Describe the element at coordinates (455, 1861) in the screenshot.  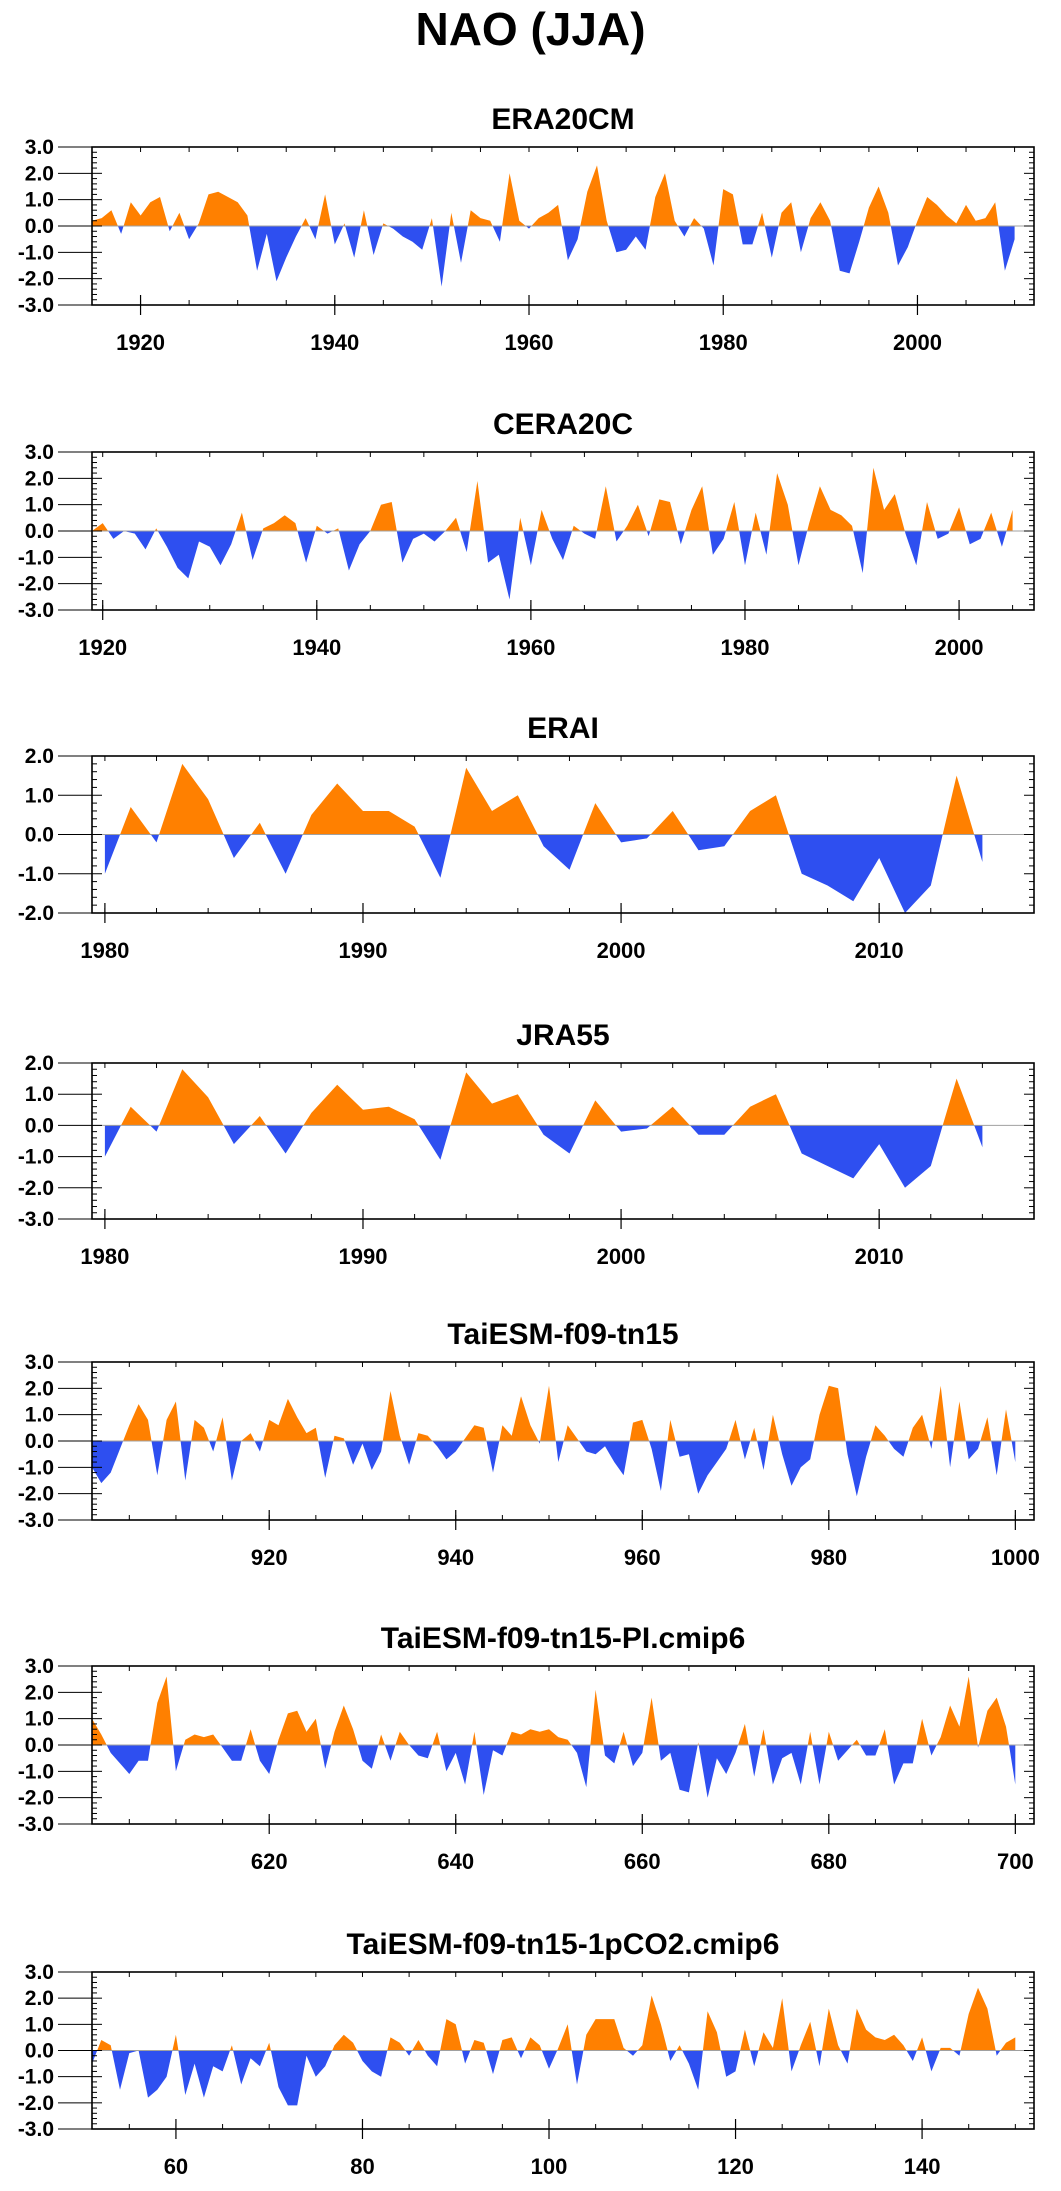
I see `x-tick-label: 640` at that location.